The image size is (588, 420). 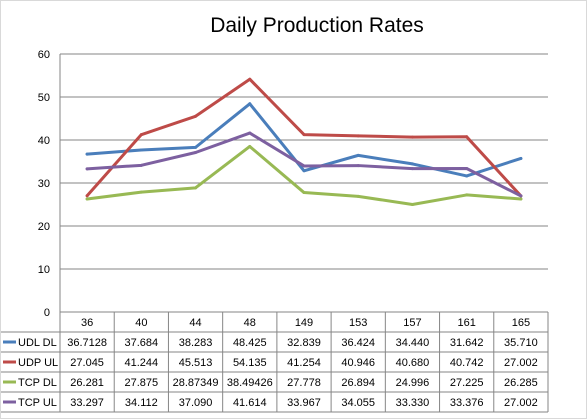 What do you see at coordinates (44, 184) in the screenshot?
I see `y-tick-label-30: 30` at bounding box center [44, 184].